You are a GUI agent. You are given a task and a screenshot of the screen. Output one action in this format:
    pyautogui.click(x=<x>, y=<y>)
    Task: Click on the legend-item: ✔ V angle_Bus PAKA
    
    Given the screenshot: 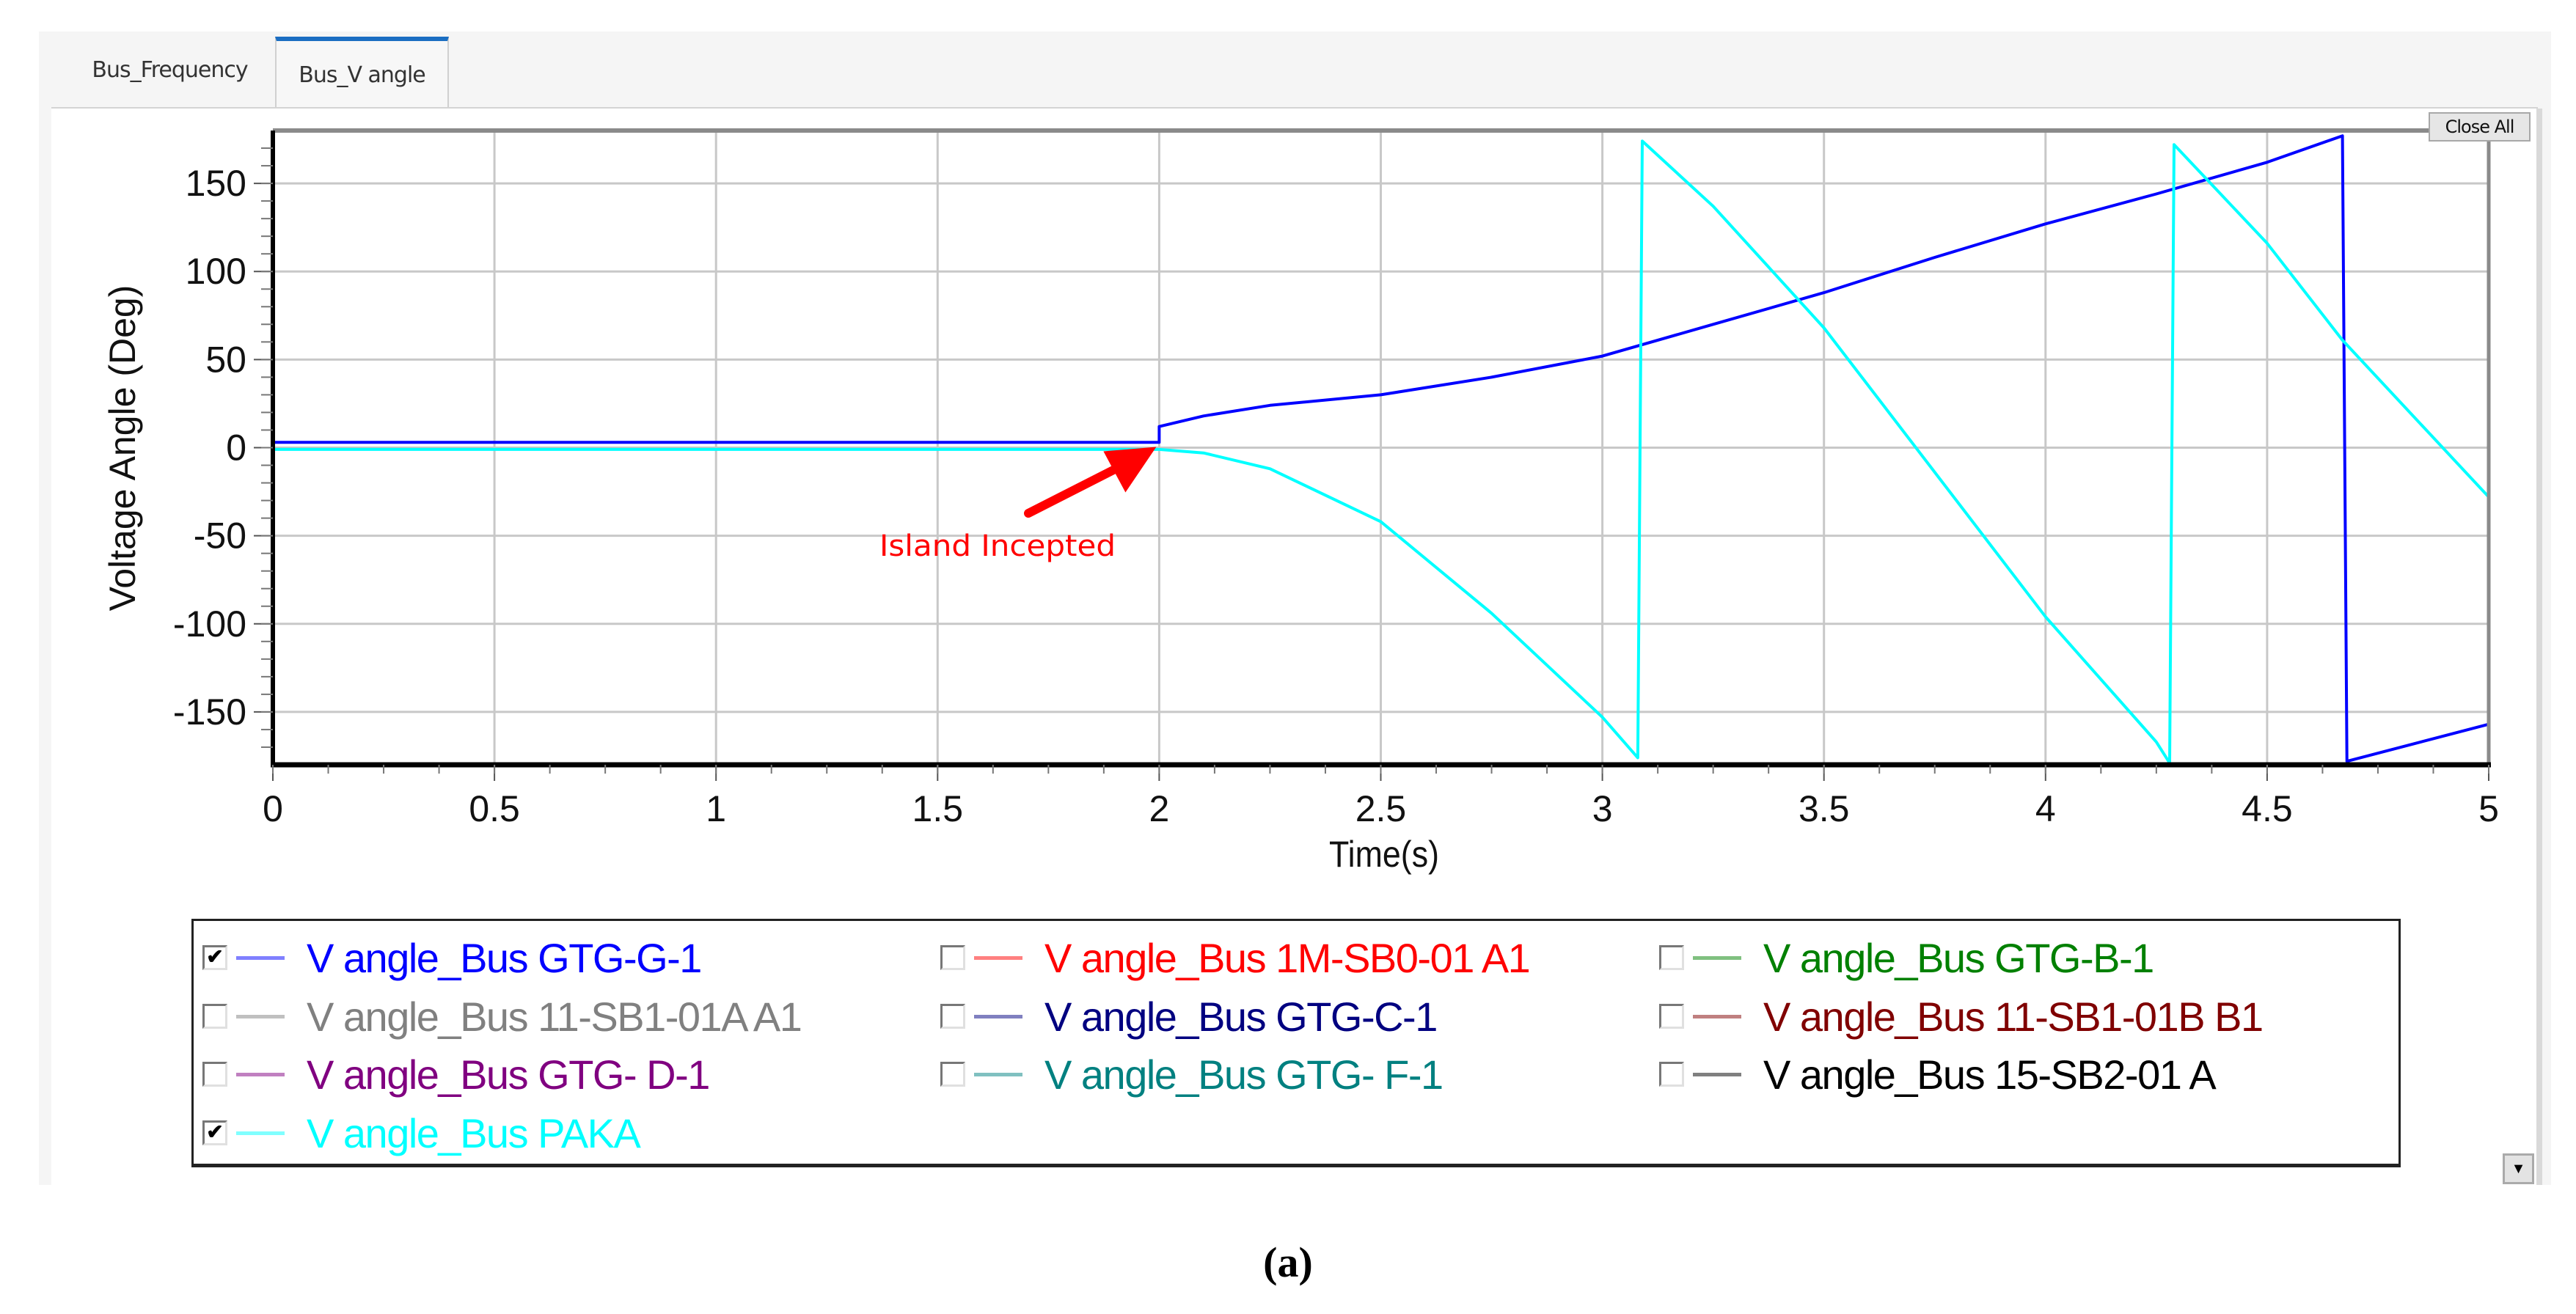 What is the action you would take?
    pyautogui.click(x=421, y=1132)
    